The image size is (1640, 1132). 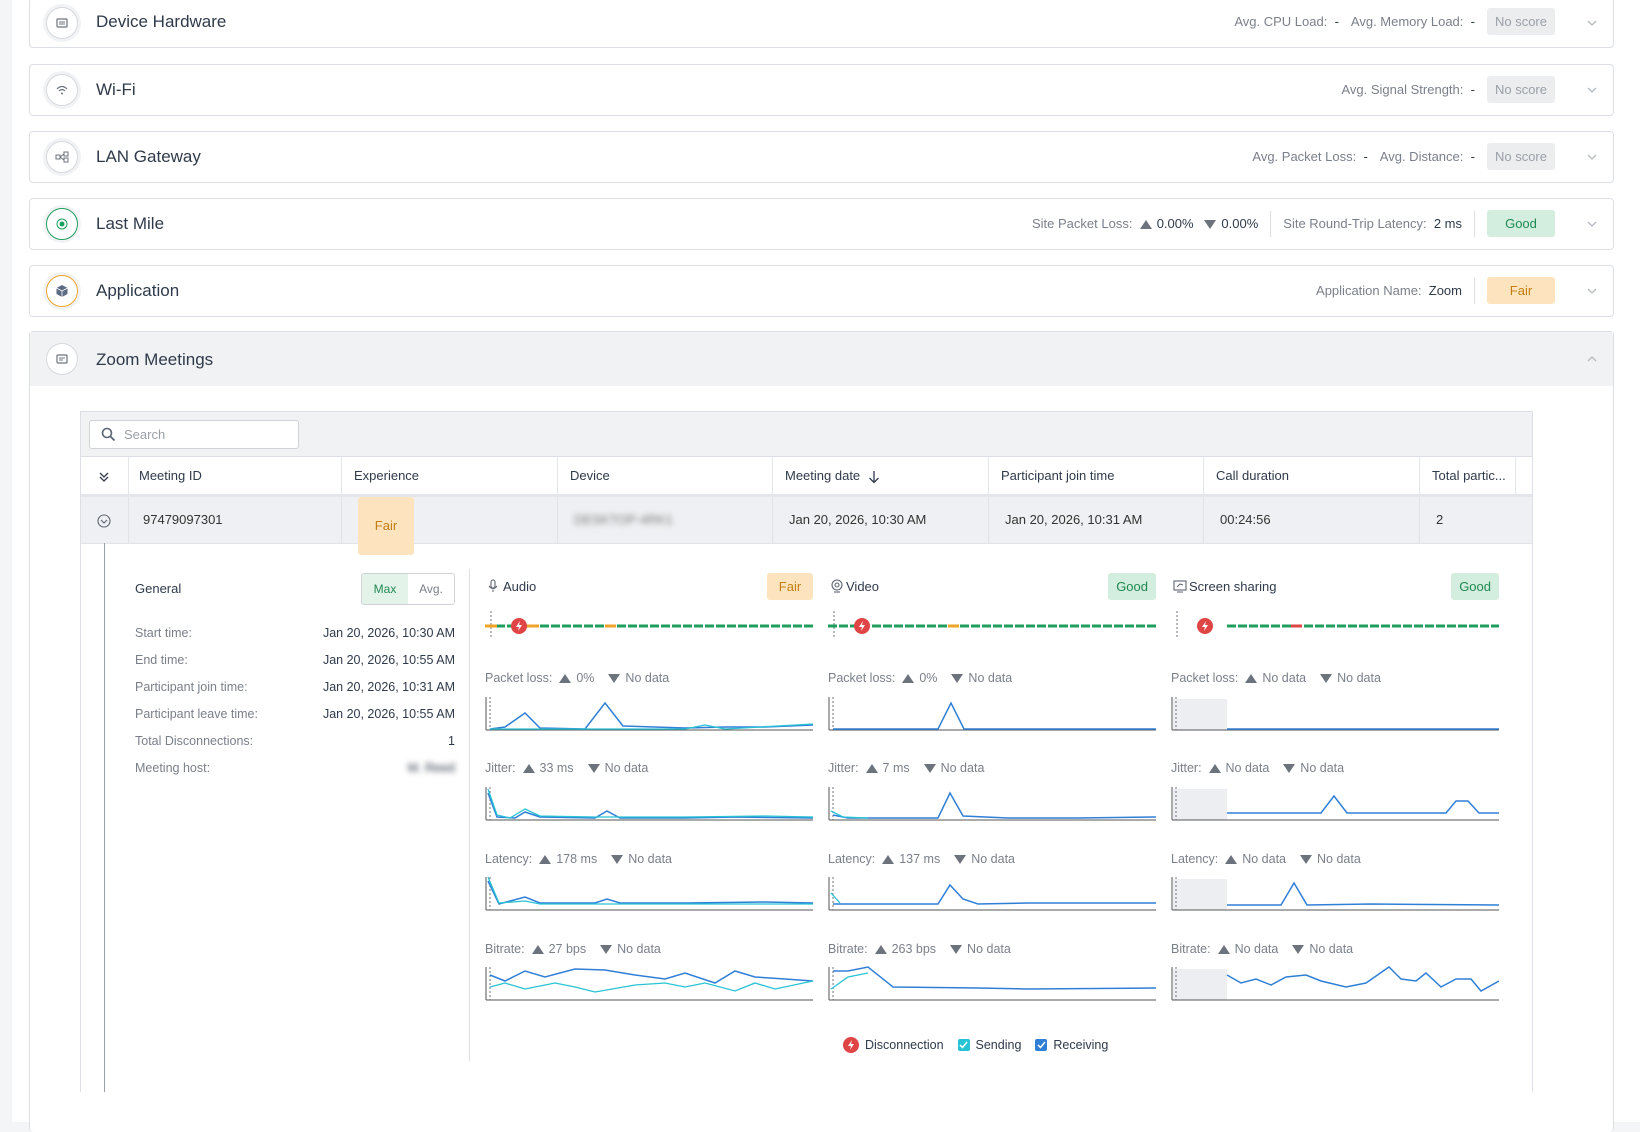 What do you see at coordinates (821, 359) in the screenshot?
I see `zoom-header: Zoom Meetings` at bounding box center [821, 359].